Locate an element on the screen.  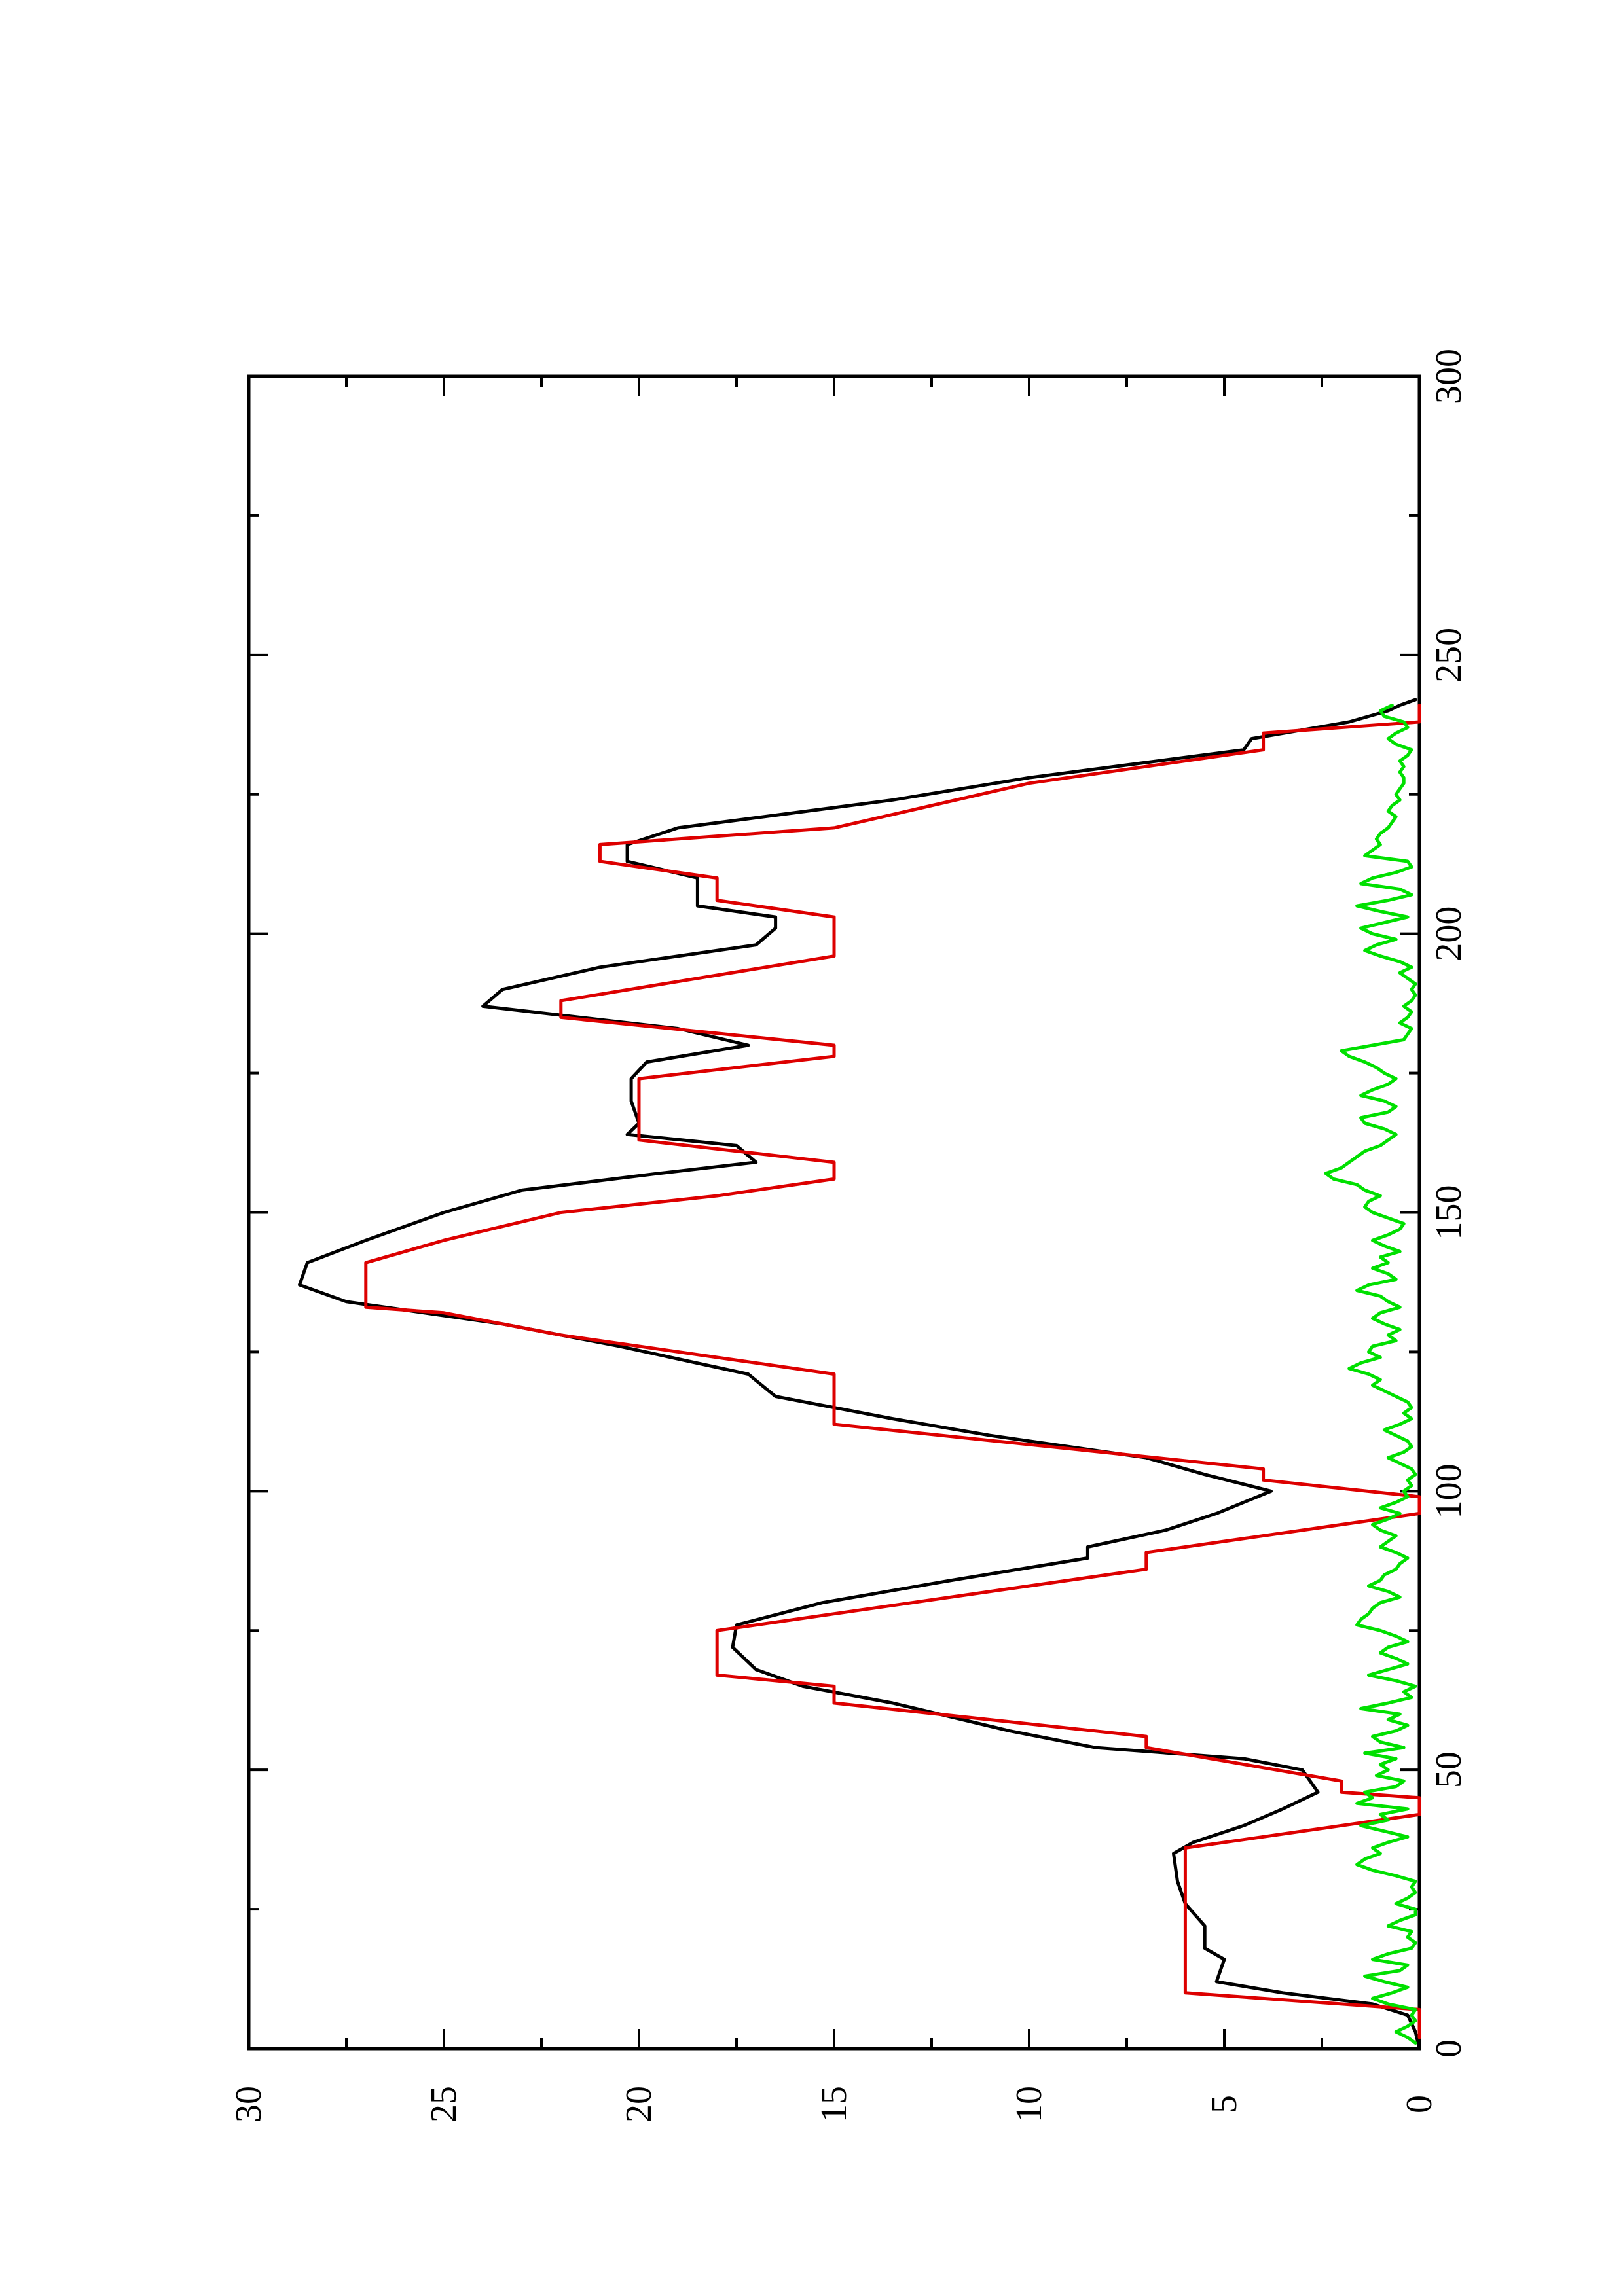
y-tick-label: 5 is located at coordinates (1224, 2104).